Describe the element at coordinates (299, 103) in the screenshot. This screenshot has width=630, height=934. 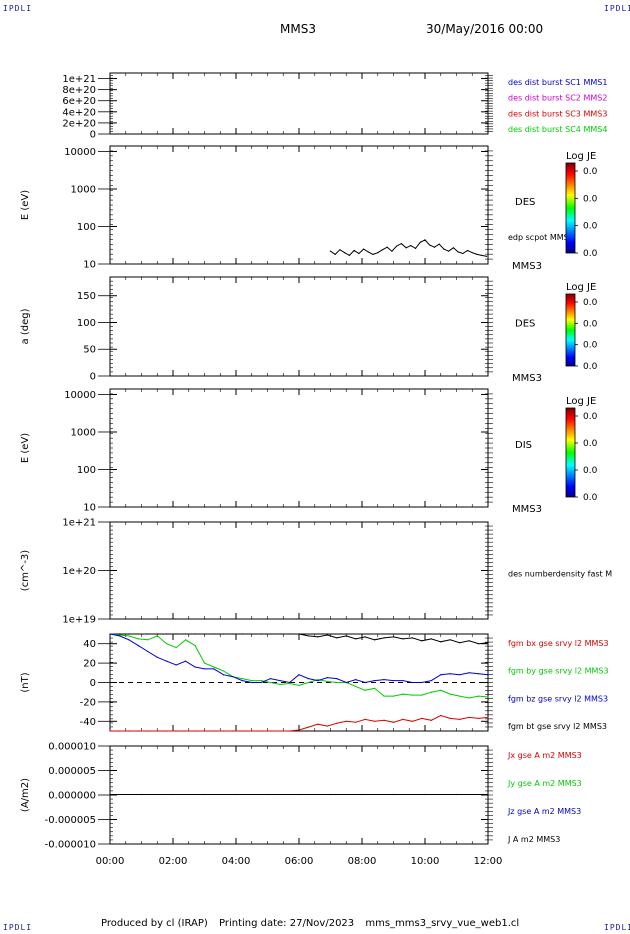
I see `panel-frame-burst` at that location.